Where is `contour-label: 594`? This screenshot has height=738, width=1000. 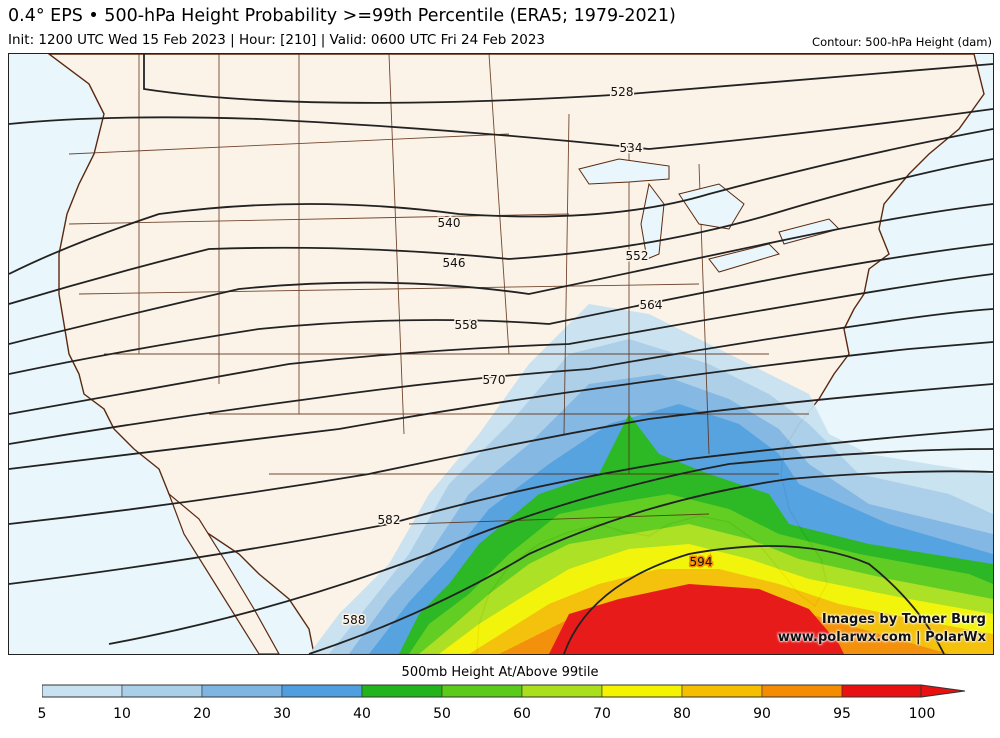
contour-label: 594 is located at coordinates (701, 562).